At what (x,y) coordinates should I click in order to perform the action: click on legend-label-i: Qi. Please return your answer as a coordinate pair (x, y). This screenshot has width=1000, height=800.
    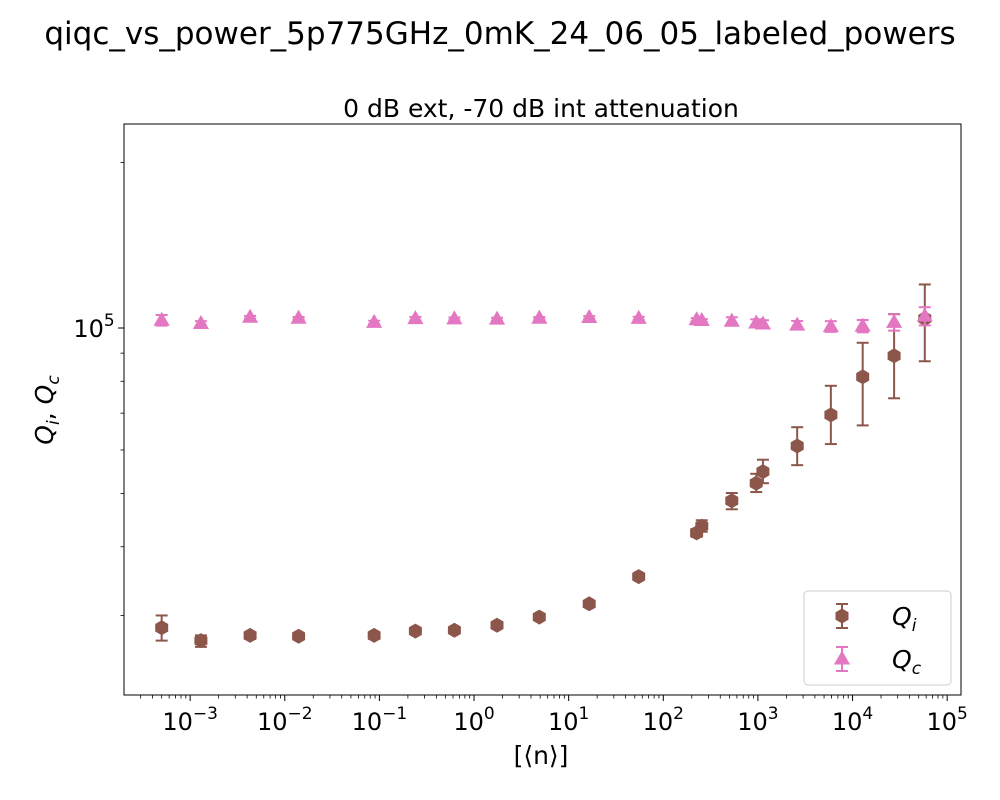
    Looking at the image, I should click on (904, 619).